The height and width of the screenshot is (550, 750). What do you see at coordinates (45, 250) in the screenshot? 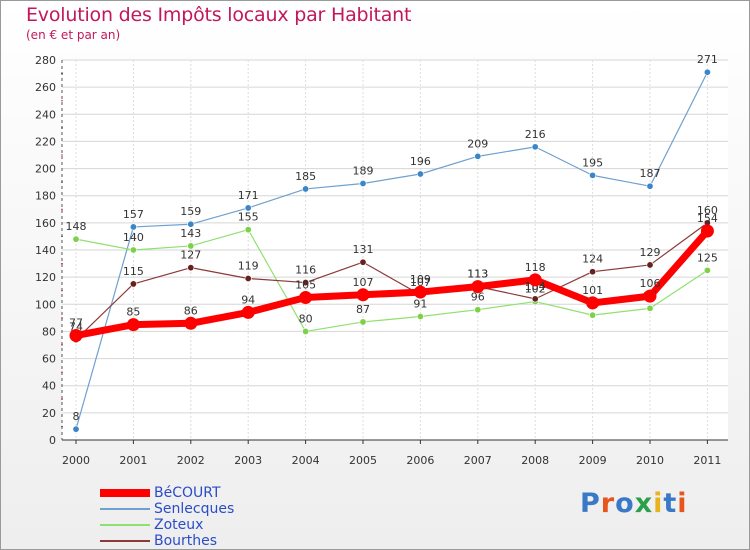
I see `y-tick-label: 140` at bounding box center [45, 250].